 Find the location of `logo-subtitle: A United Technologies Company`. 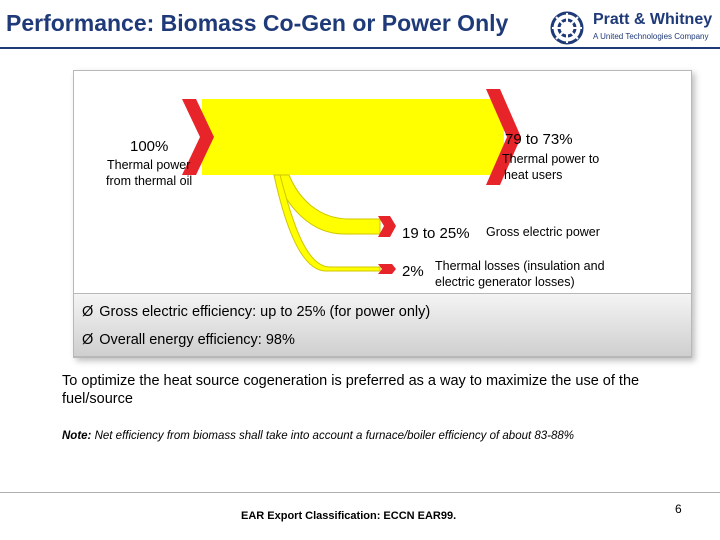

logo-subtitle: A United Technologies Company is located at coordinates (651, 36).